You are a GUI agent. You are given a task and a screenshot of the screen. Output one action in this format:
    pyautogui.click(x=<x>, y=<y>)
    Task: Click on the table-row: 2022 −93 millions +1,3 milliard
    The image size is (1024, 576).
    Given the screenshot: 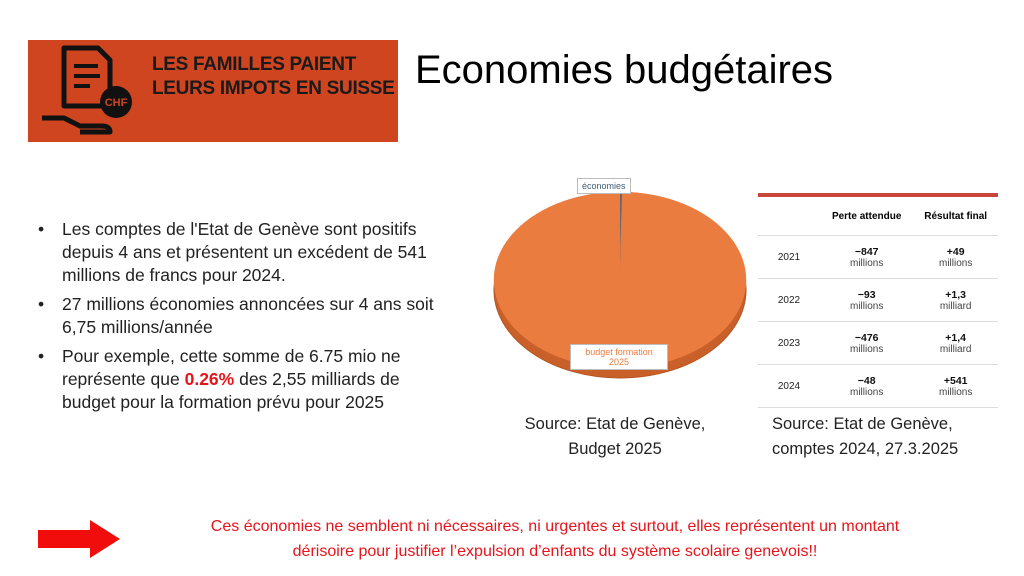 What is the action you would take?
    pyautogui.click(x=878, y=300)
    